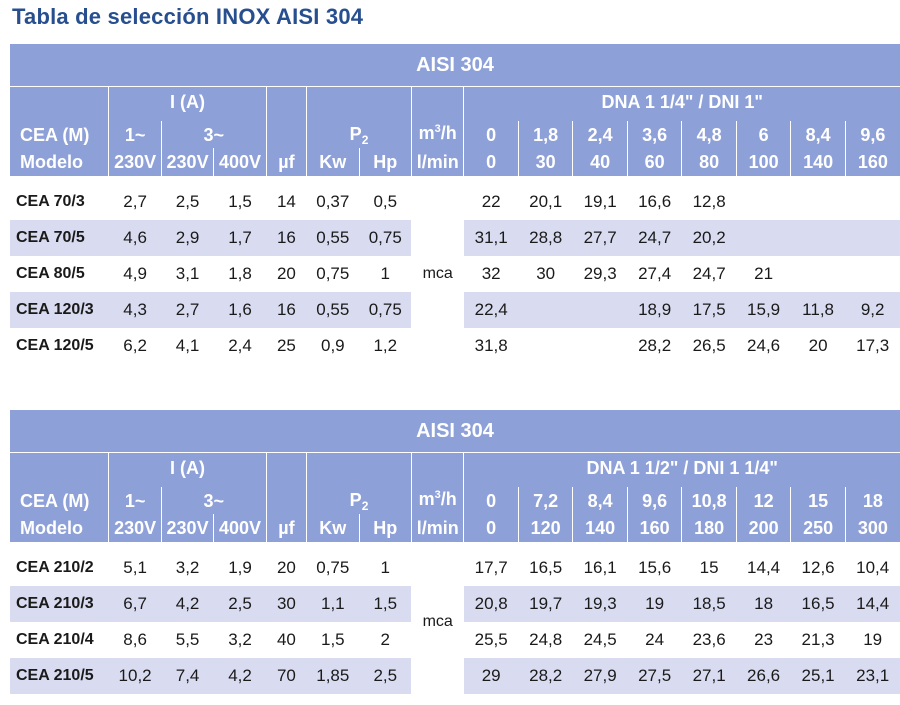 The height and width of the screenshot is (705, 900). What do you see at coordinates (545, 238) in the screenshot?
I see `head-value: 28,8` at bounding box center [545, 238].